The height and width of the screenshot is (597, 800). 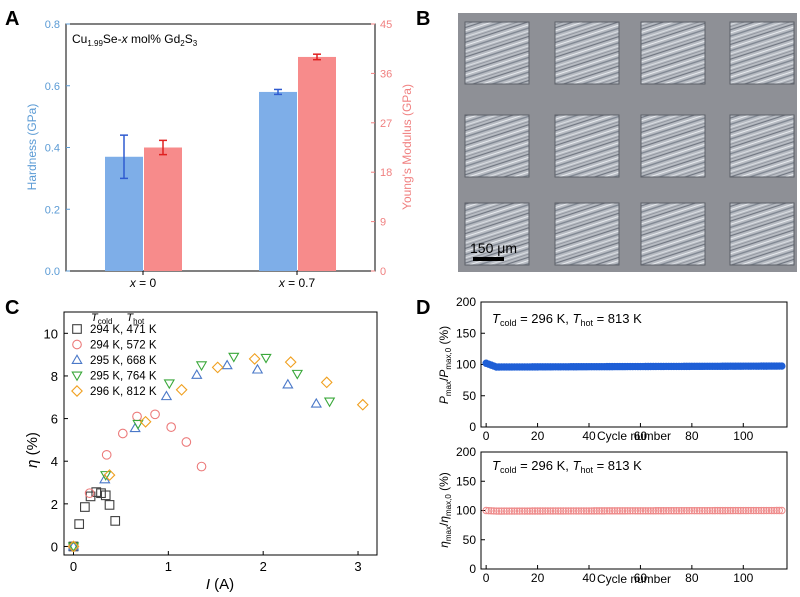 What do you see at coordinates (123, 346) in the screenshot?
I see `legend-label: 294 K, 572 K` at bounding box center [123, 346].